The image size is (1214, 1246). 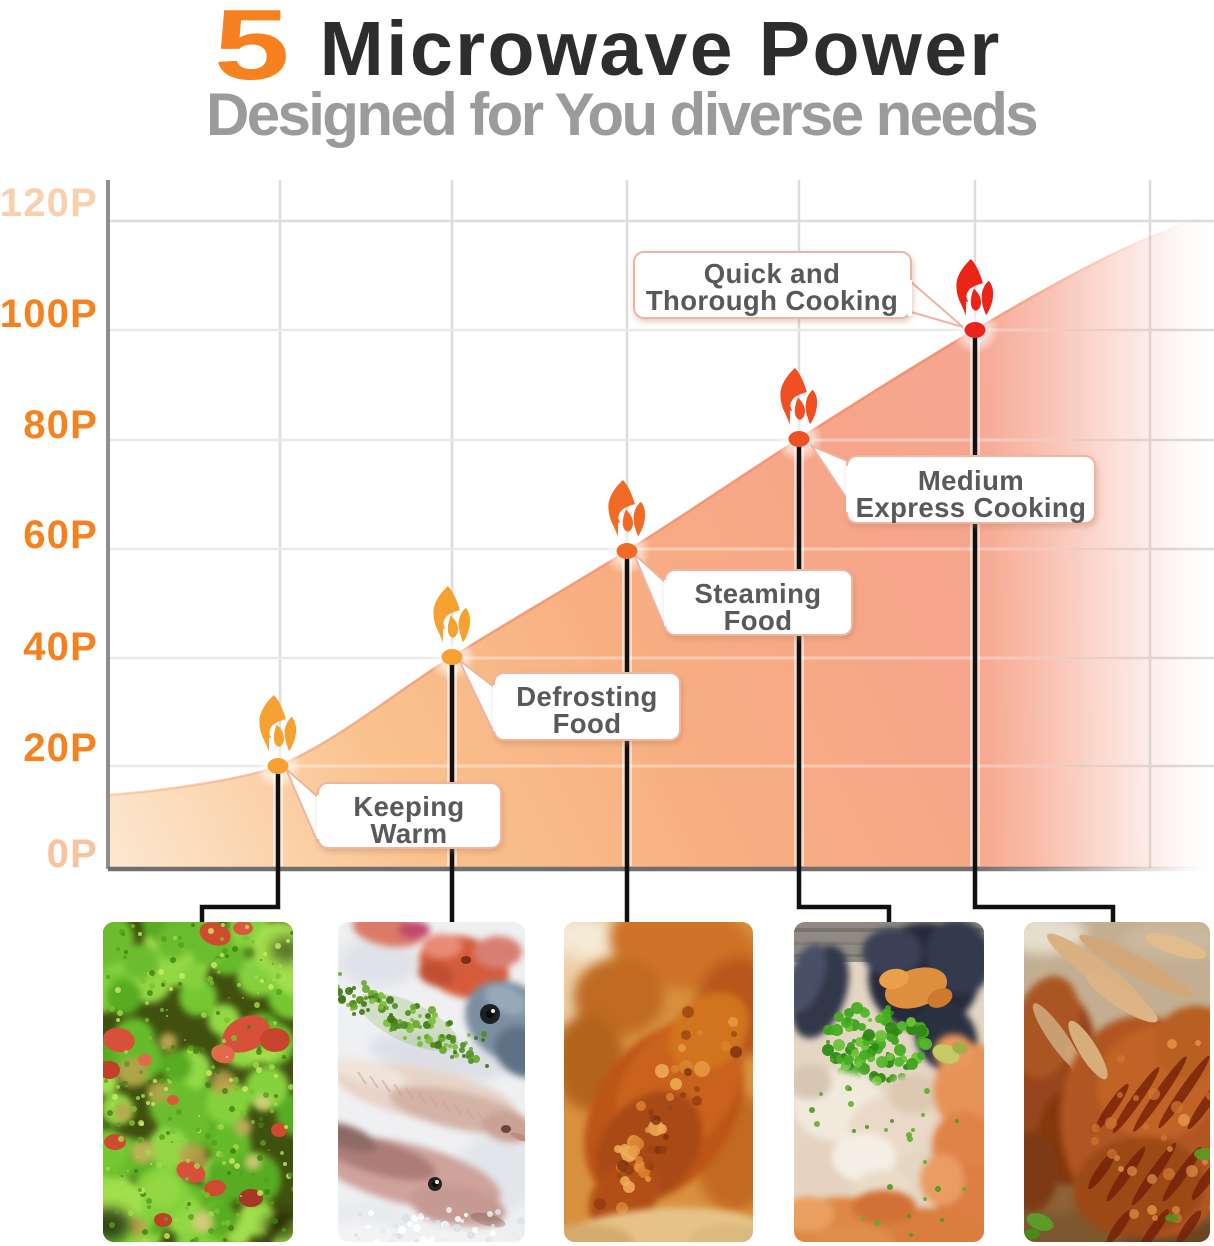 I want to click on svg-text: 100P, so click(x=49, y=314).